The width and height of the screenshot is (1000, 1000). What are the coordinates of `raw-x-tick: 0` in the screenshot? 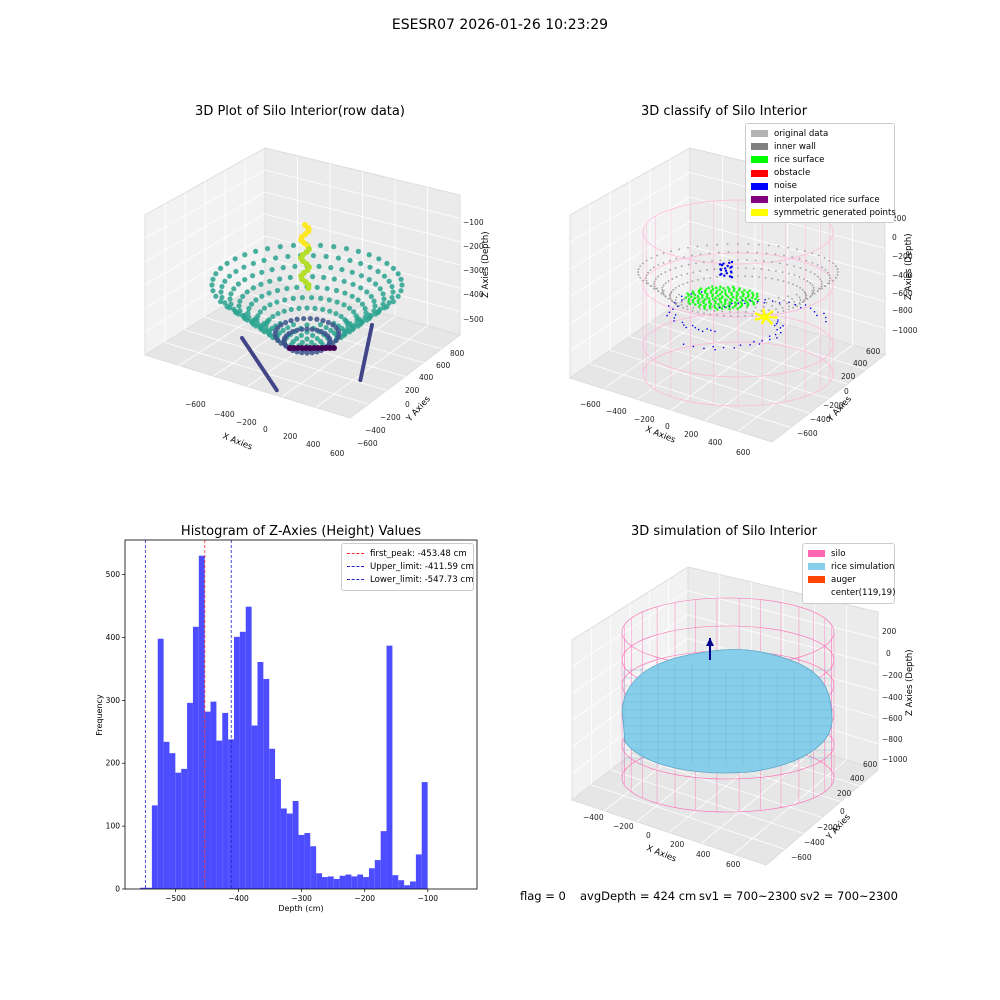 It's located at (265, 429).